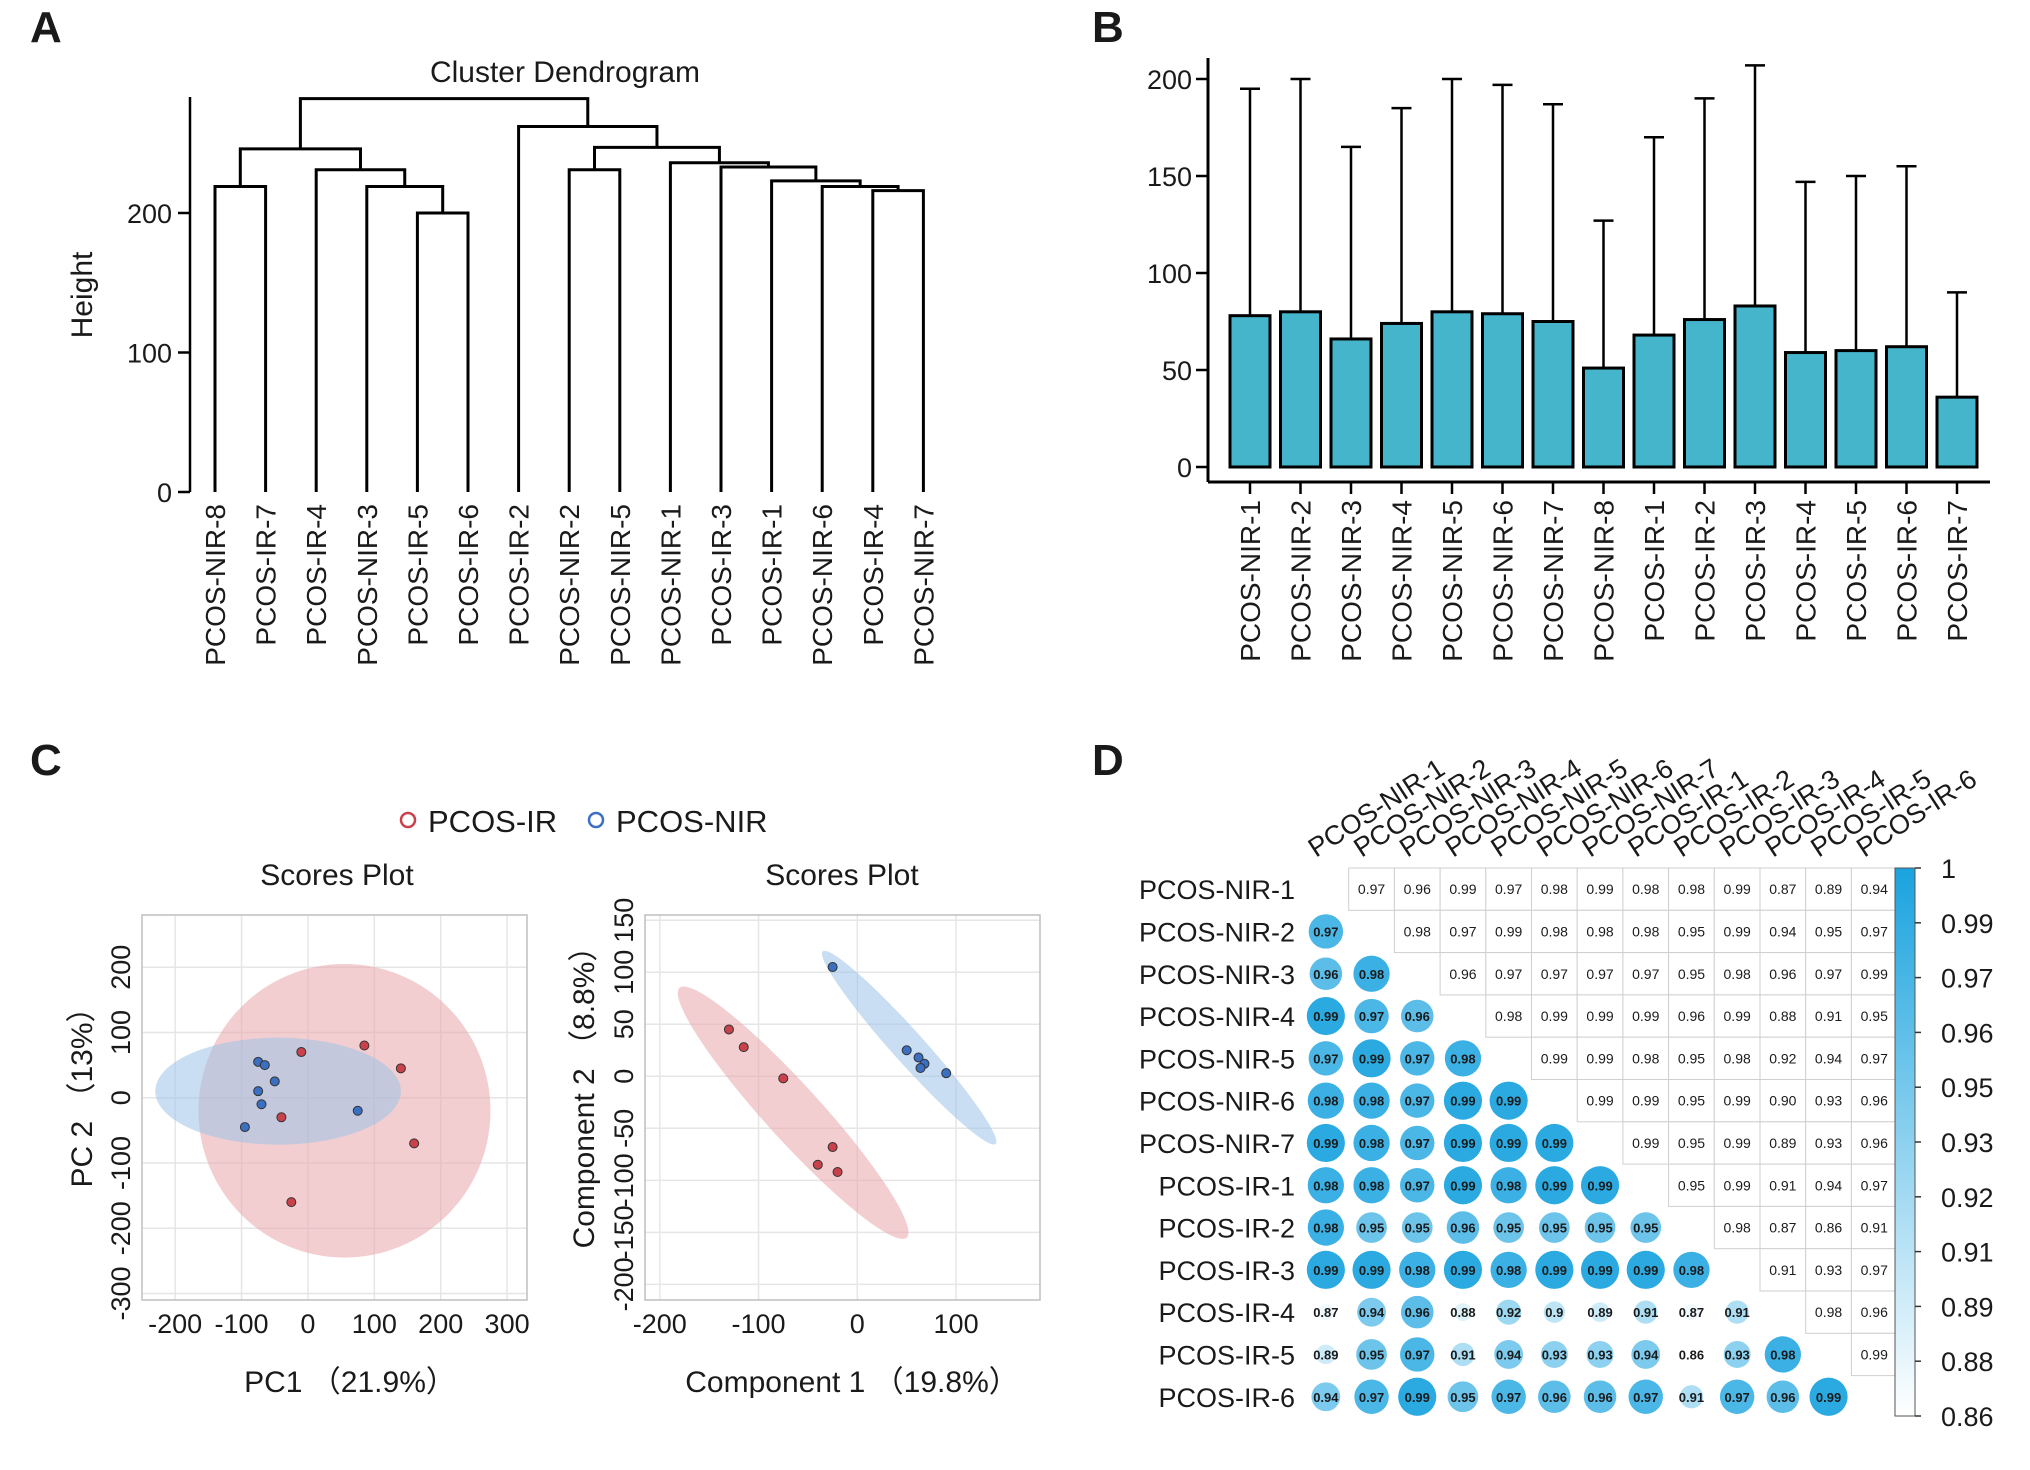 The width and height of the screenshot is (2030, 1470). I want to click on plsda-x-tick-label: -100, so click(759, 1324).